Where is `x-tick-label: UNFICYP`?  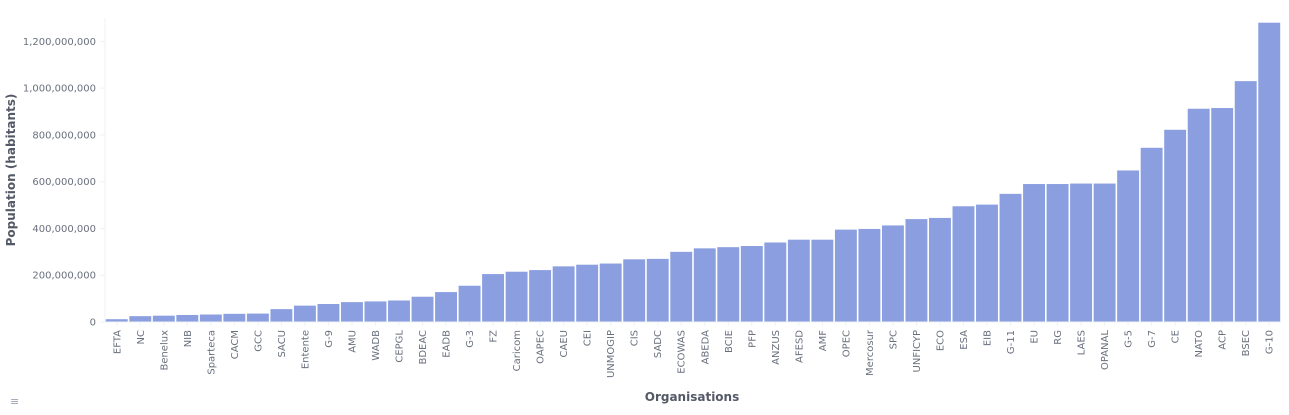
x-tick-label: UNFICYP is located at coordinates (917, 351).